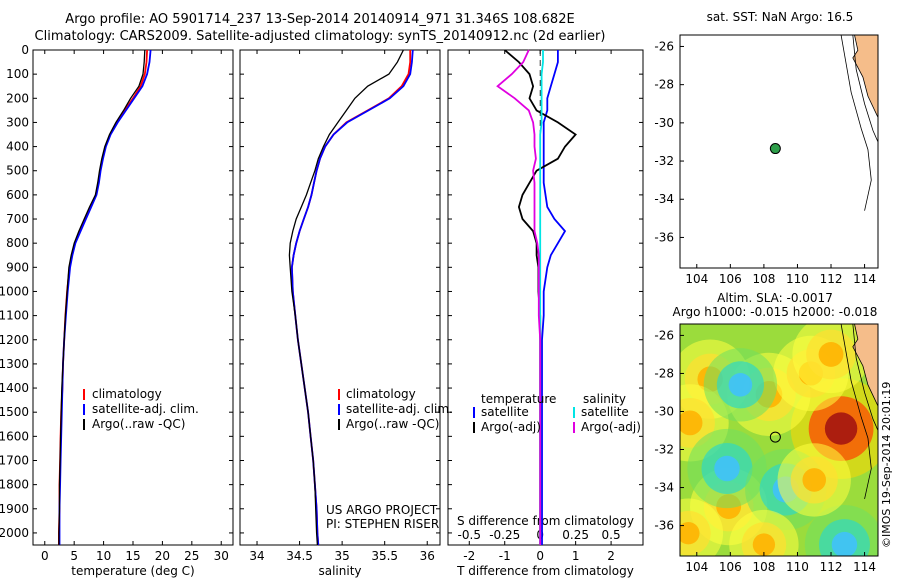 The image size is (900, 580). Describe the element at coordinates (17, 195) in the screenshot. I see `y-tick-label: 600` at that location.